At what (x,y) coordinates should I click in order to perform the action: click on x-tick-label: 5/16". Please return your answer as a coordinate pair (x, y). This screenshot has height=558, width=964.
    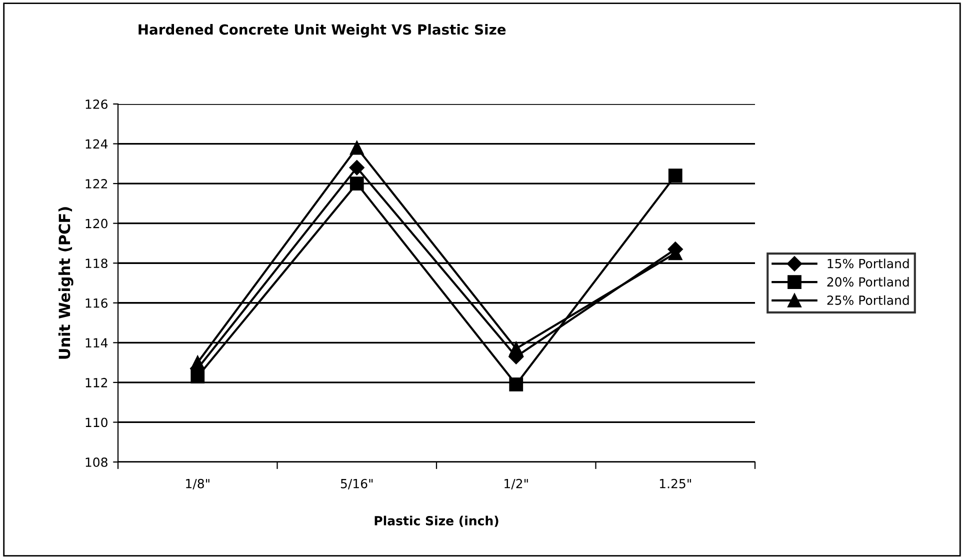
    Looking at the image, I should click on (356, 484).